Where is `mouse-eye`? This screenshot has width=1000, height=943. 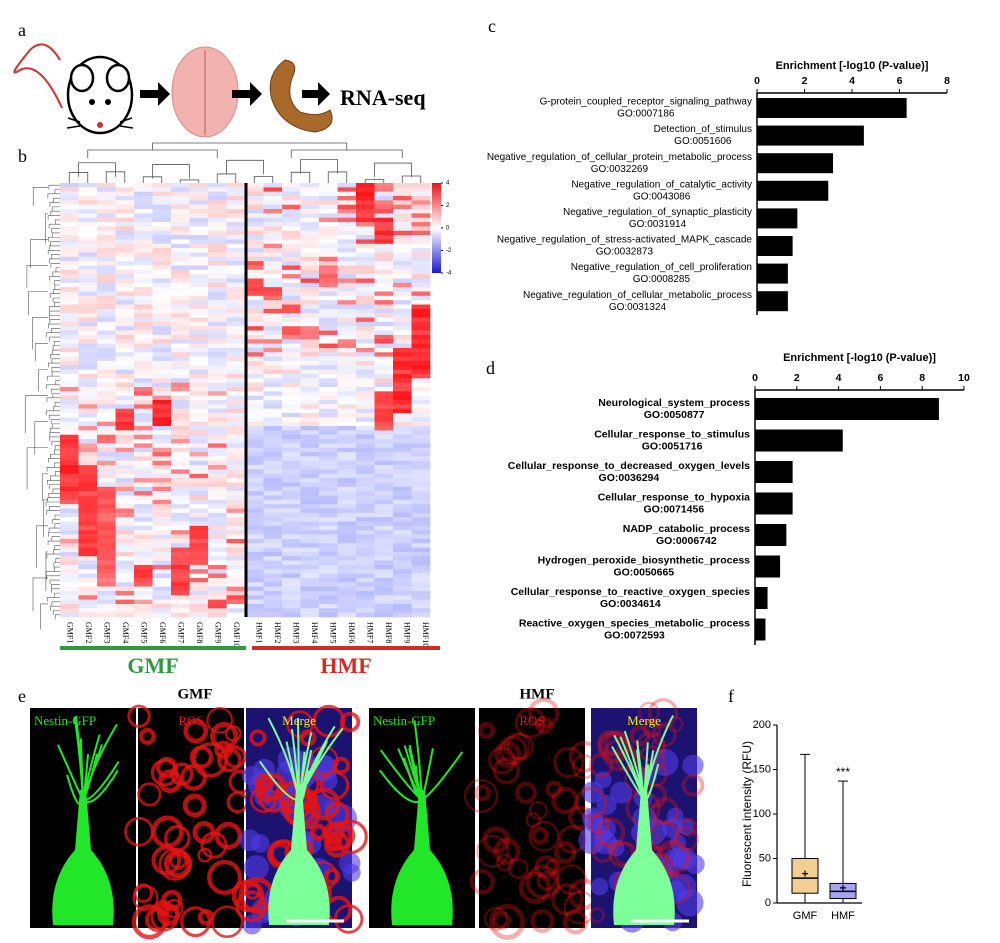
mouse-eye is located at coordinates (108, 102).